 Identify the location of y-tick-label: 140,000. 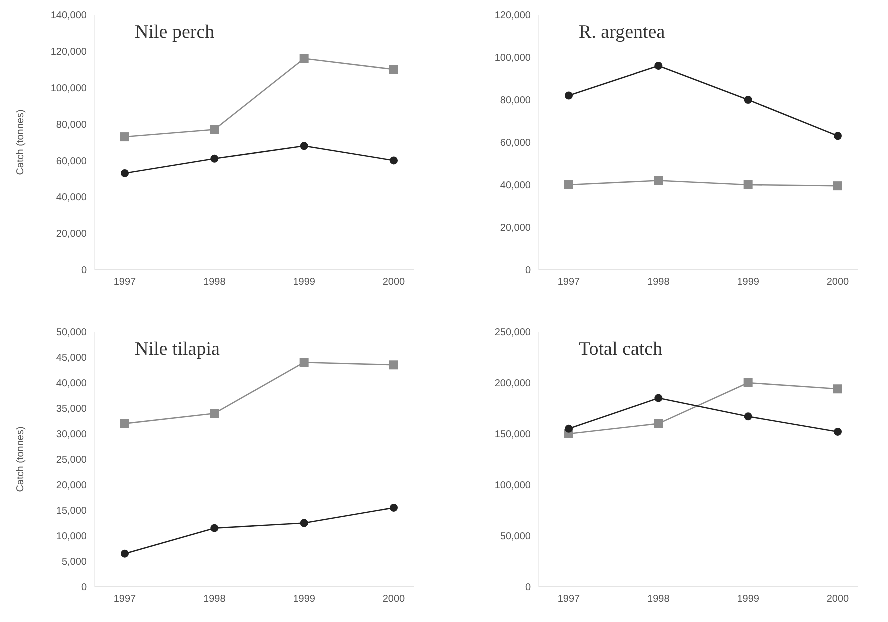
(69, 16).